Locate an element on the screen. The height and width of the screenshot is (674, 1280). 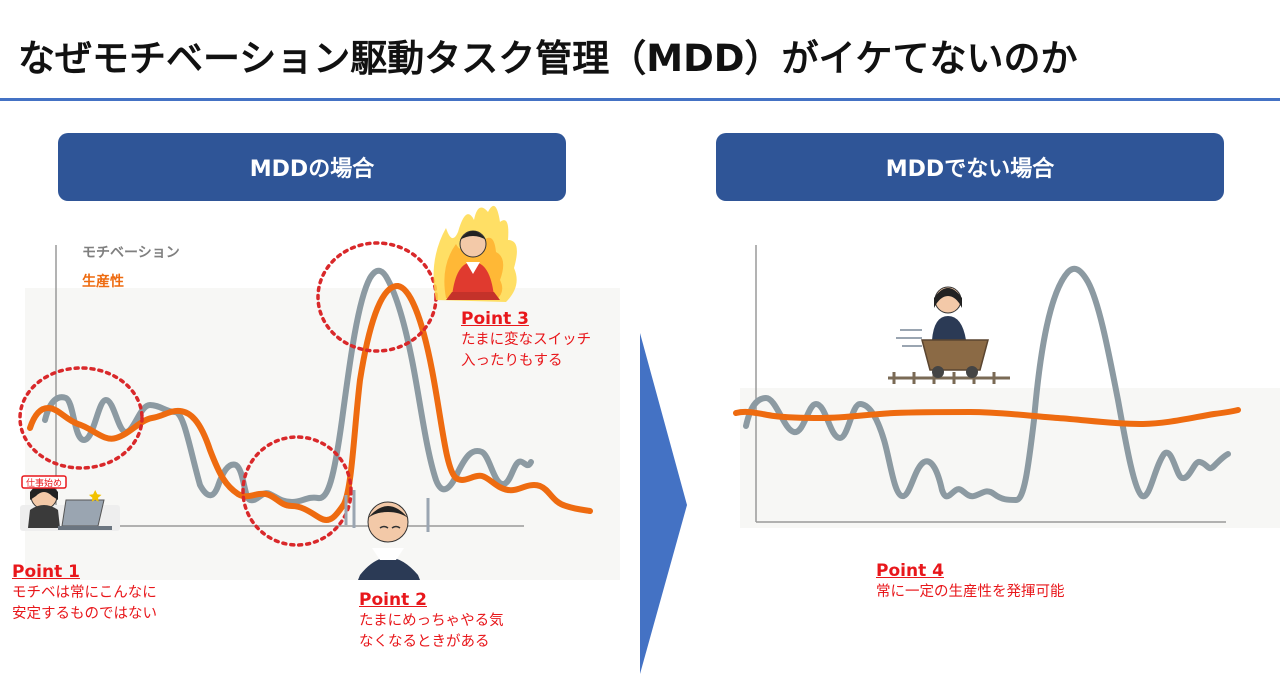
point-4-line-1: 常に一定の生産性を発揮可能 is located at coordinates (970, 592).